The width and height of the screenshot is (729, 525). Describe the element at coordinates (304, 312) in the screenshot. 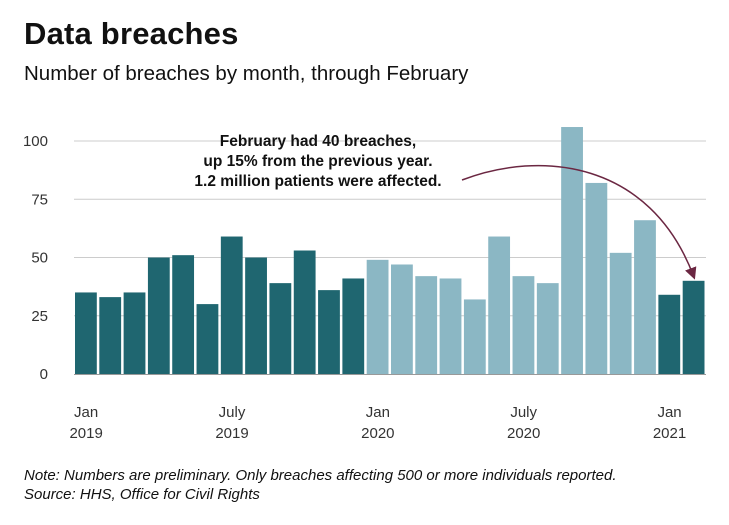

I see `bar-oct-2019` at that location.